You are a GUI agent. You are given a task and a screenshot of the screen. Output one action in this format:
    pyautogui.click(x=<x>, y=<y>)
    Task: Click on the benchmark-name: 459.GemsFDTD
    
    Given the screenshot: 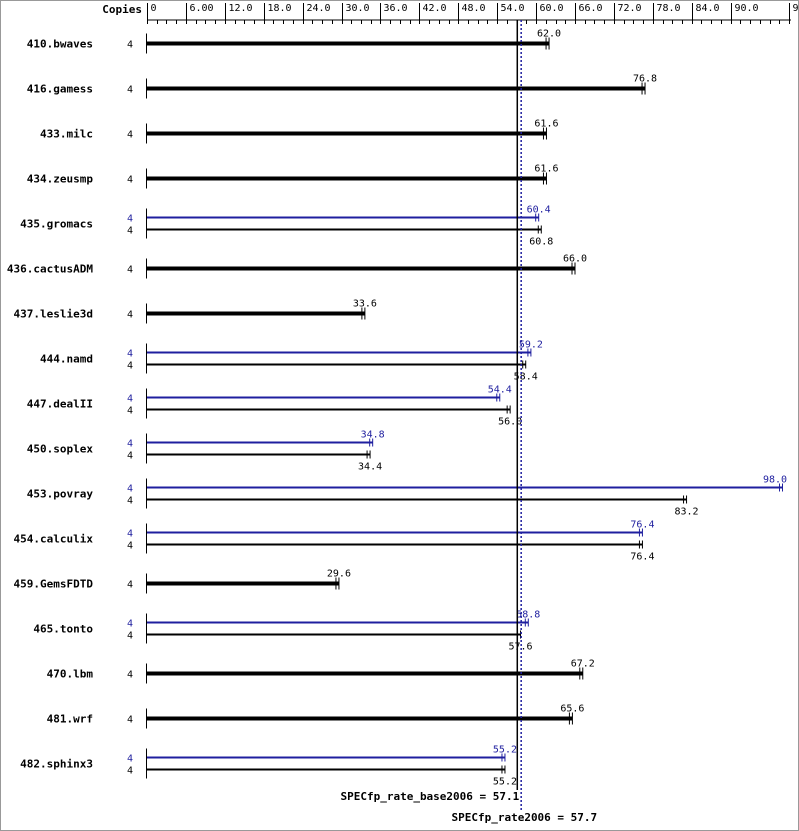 What is the action you would take?
    pyautogui.click(x=54, y=584)
    